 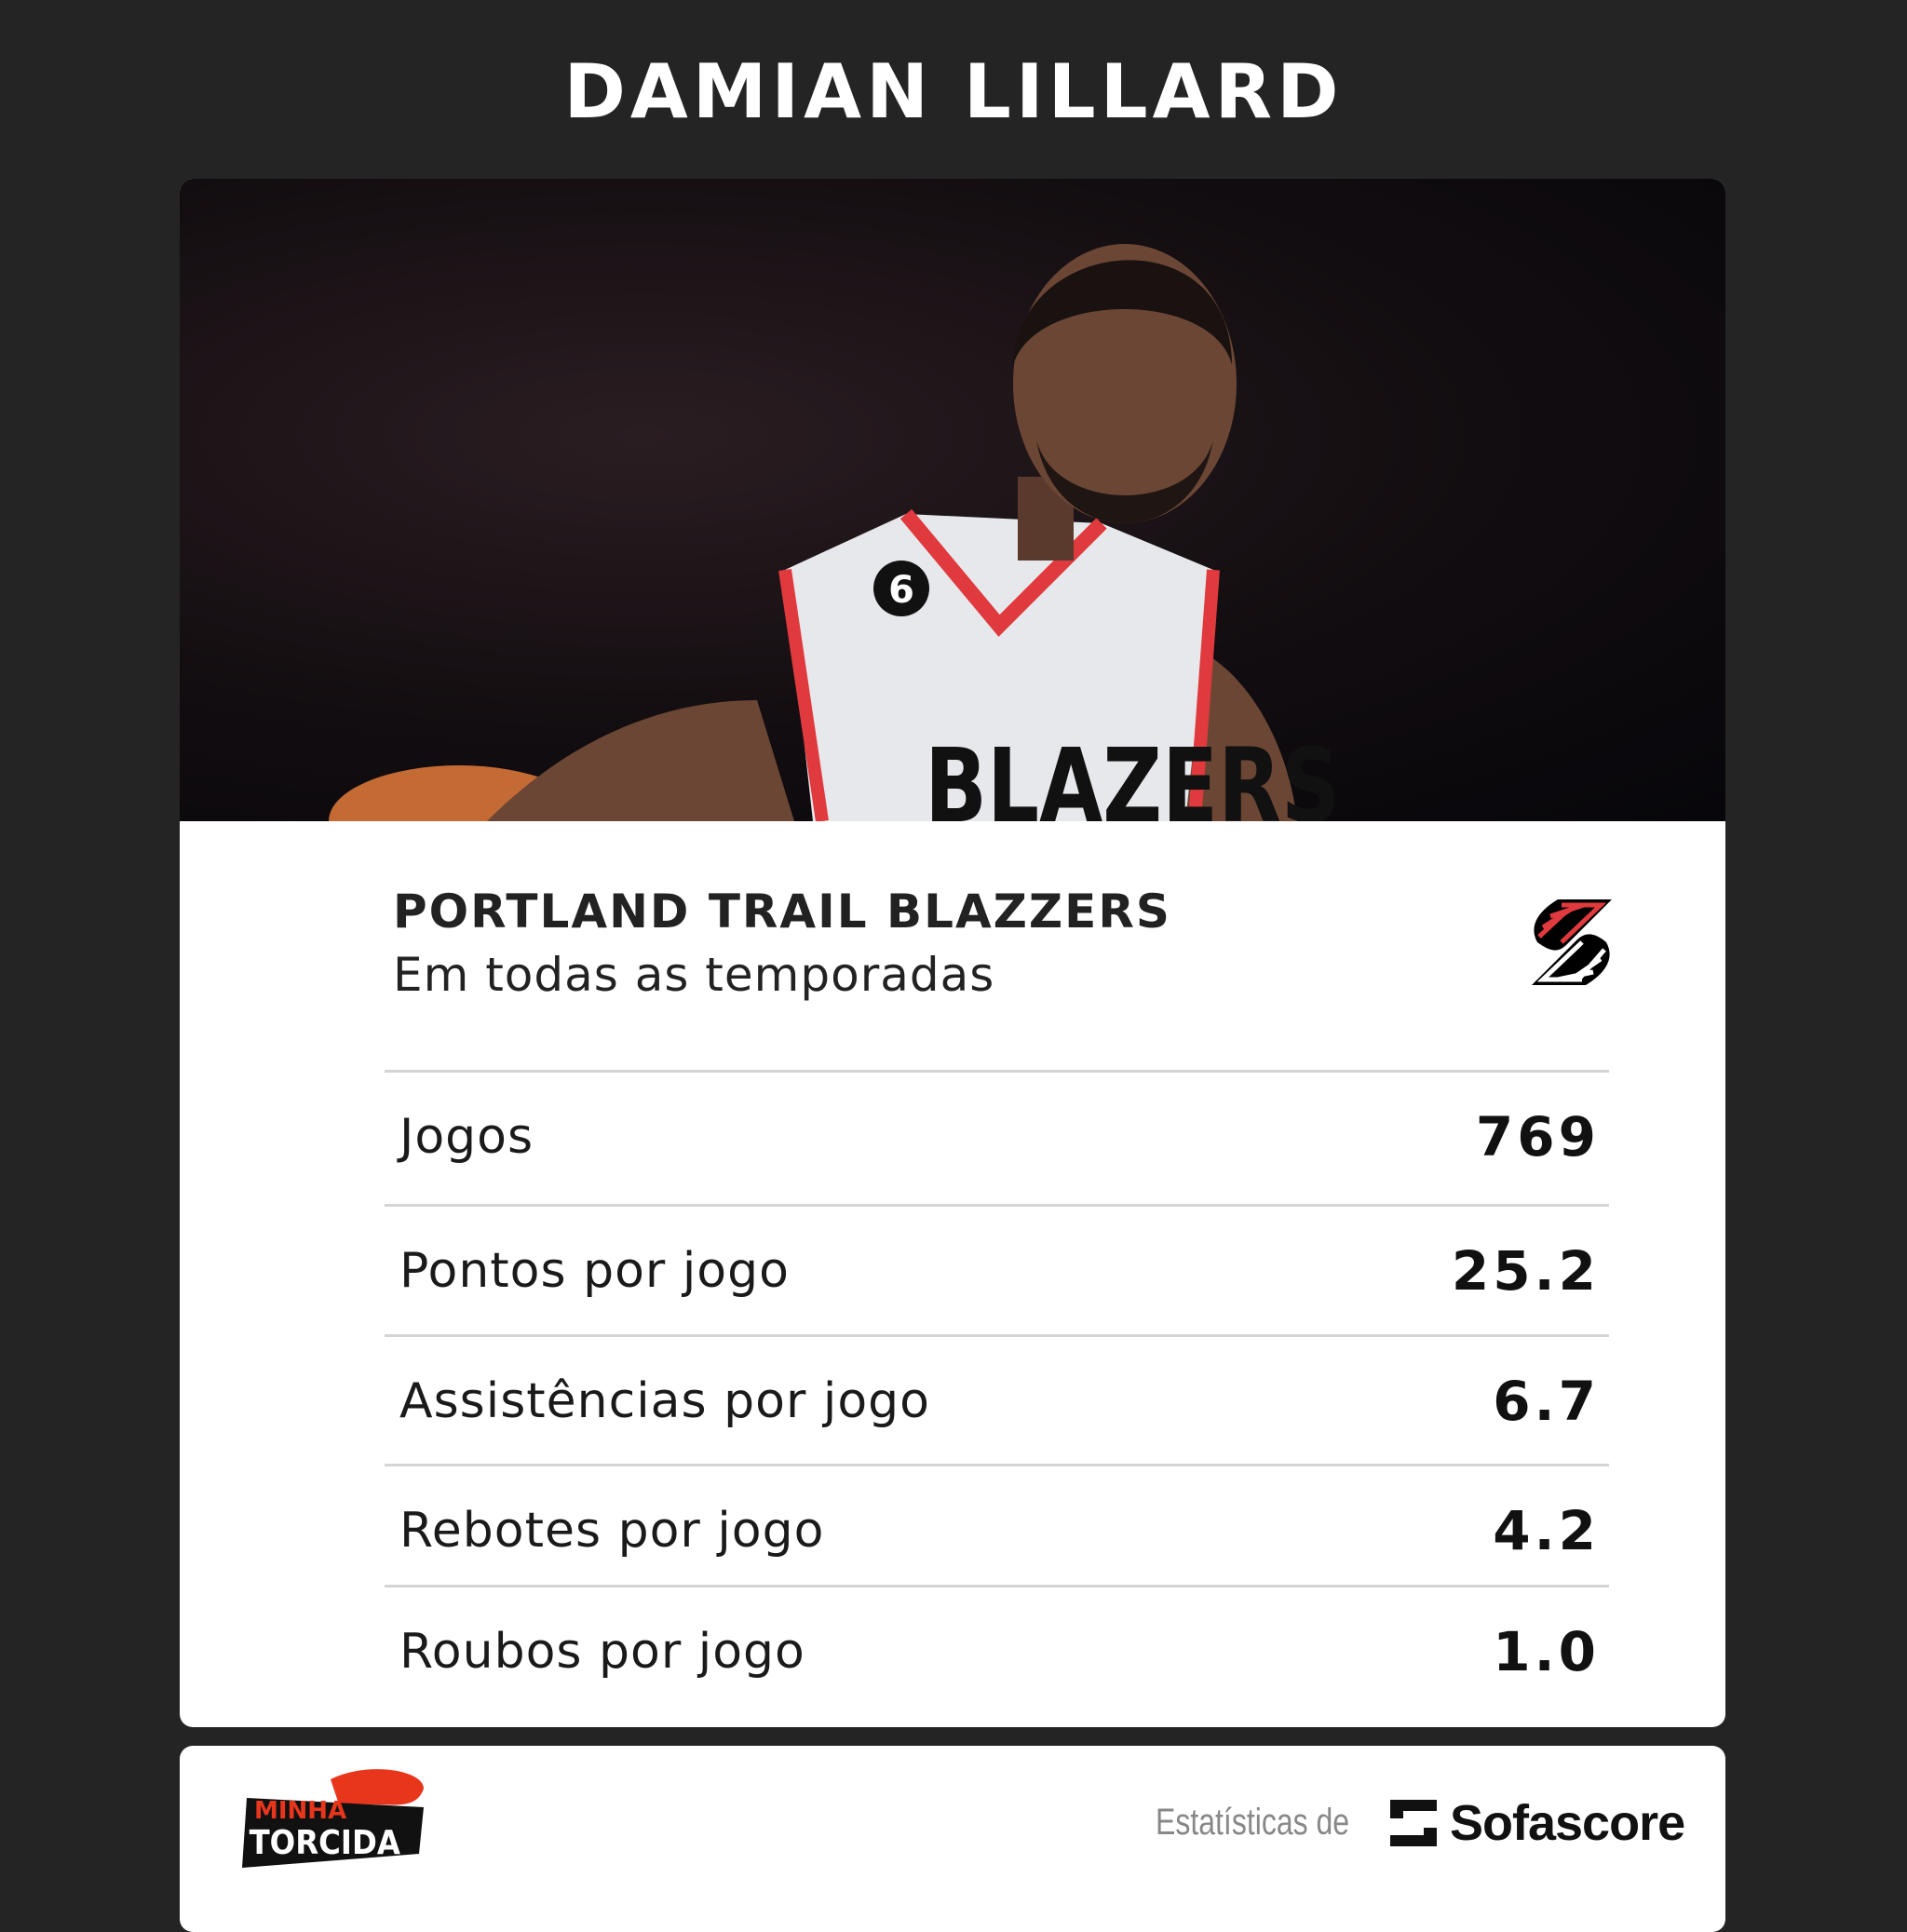 I want to click on stat-row-points: Pontos por jogo 25.2, so click(x=997, y=1269).